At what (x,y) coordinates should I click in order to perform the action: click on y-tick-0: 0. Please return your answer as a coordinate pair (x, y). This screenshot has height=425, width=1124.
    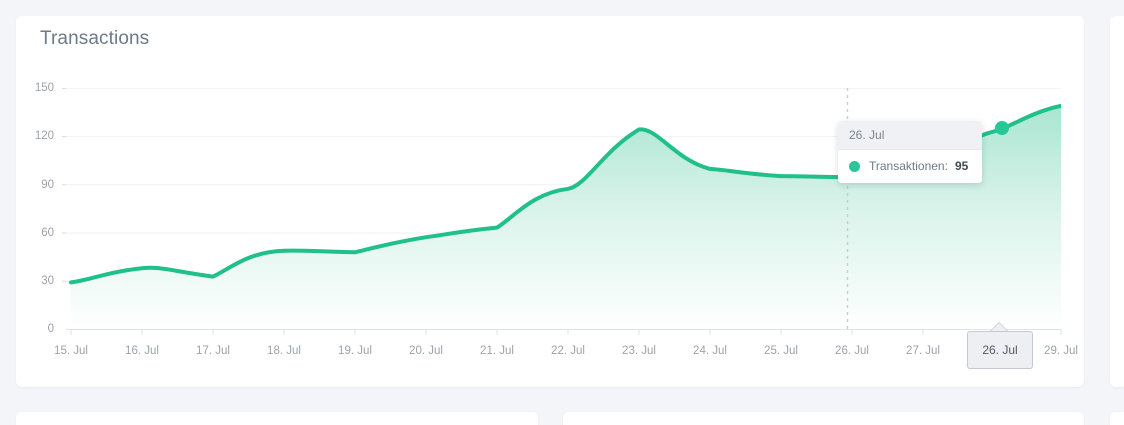
    Looking at the image, I should click on (50, 329).